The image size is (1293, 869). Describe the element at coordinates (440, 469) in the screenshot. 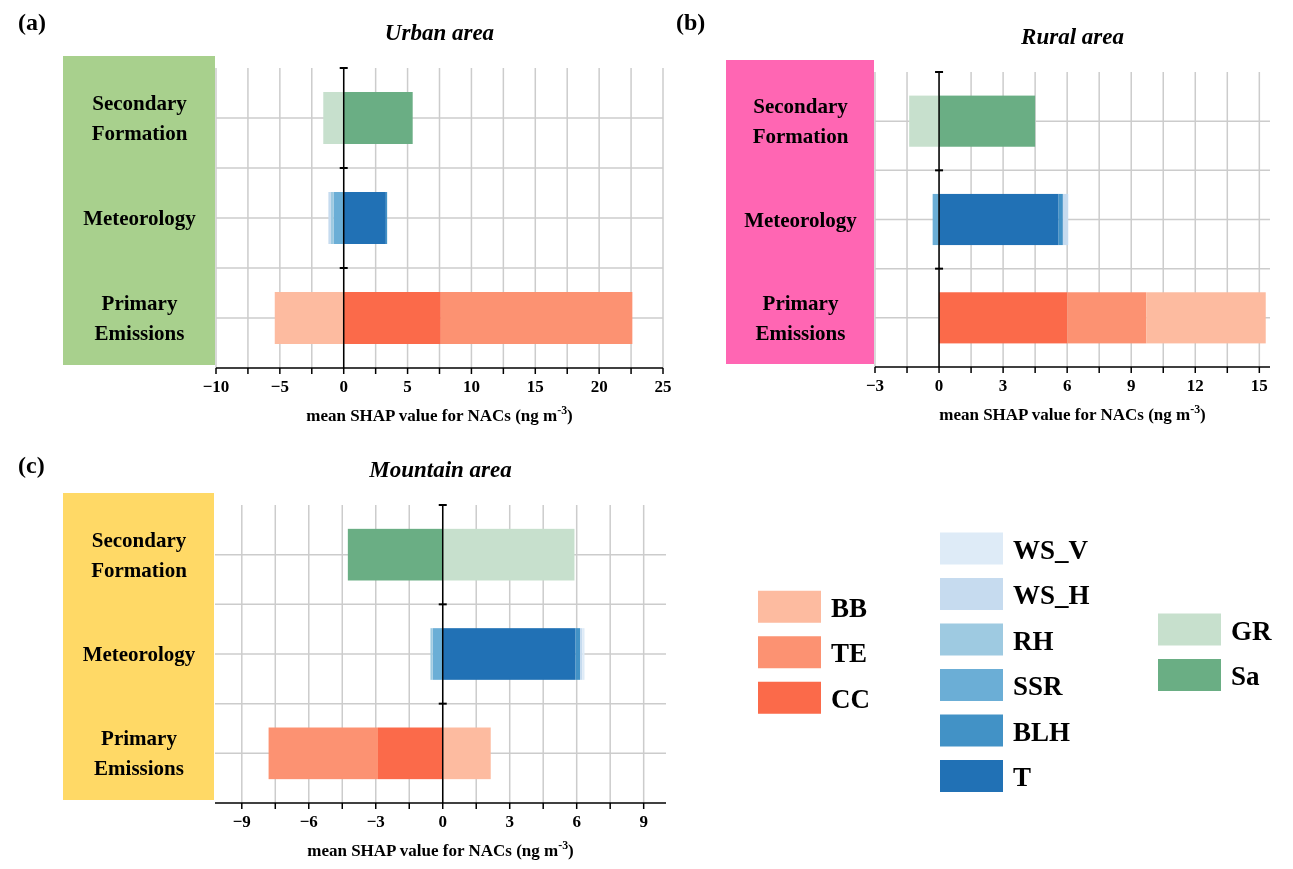

I see `chart-title: Mountain area` at that location.